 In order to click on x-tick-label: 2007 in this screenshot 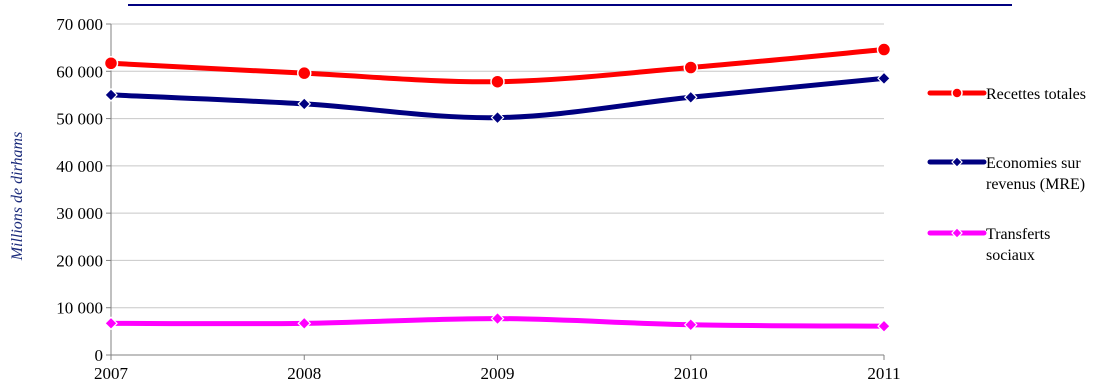, I will do `click(111, 373)`.